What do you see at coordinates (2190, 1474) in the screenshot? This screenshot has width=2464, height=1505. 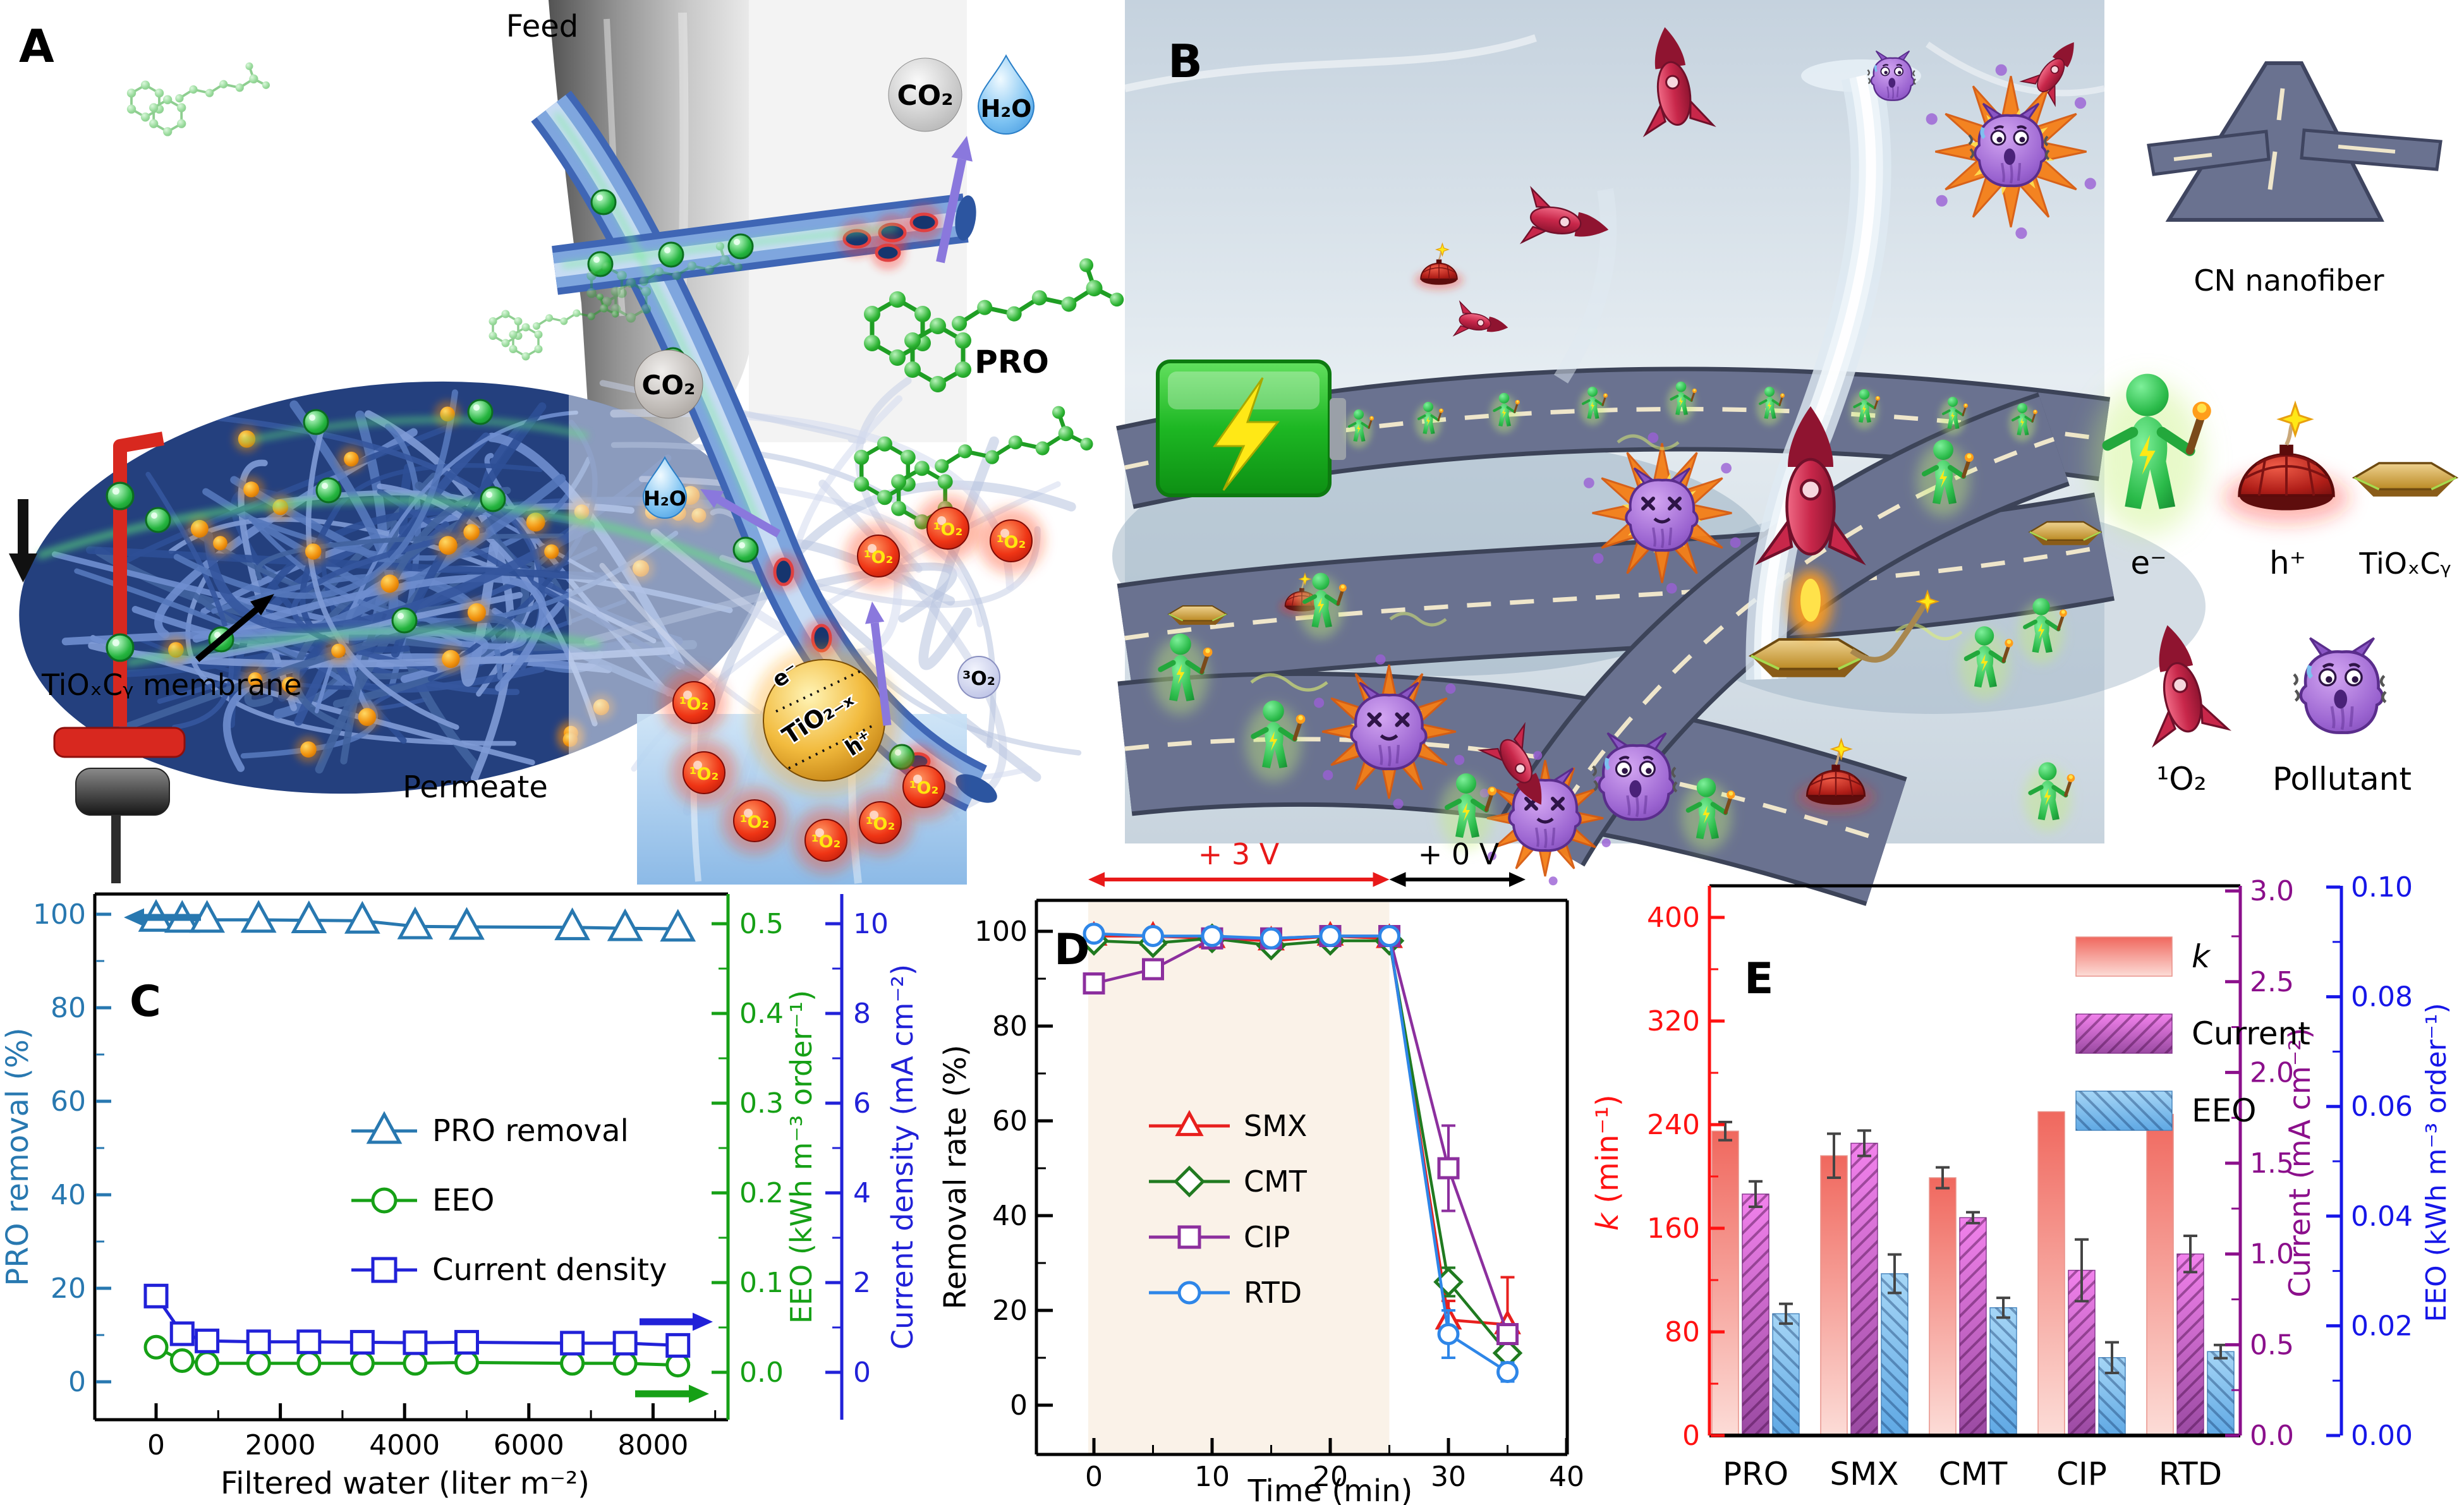 I see `e-category-label: RTD` at bounding box center [2190, 1474].